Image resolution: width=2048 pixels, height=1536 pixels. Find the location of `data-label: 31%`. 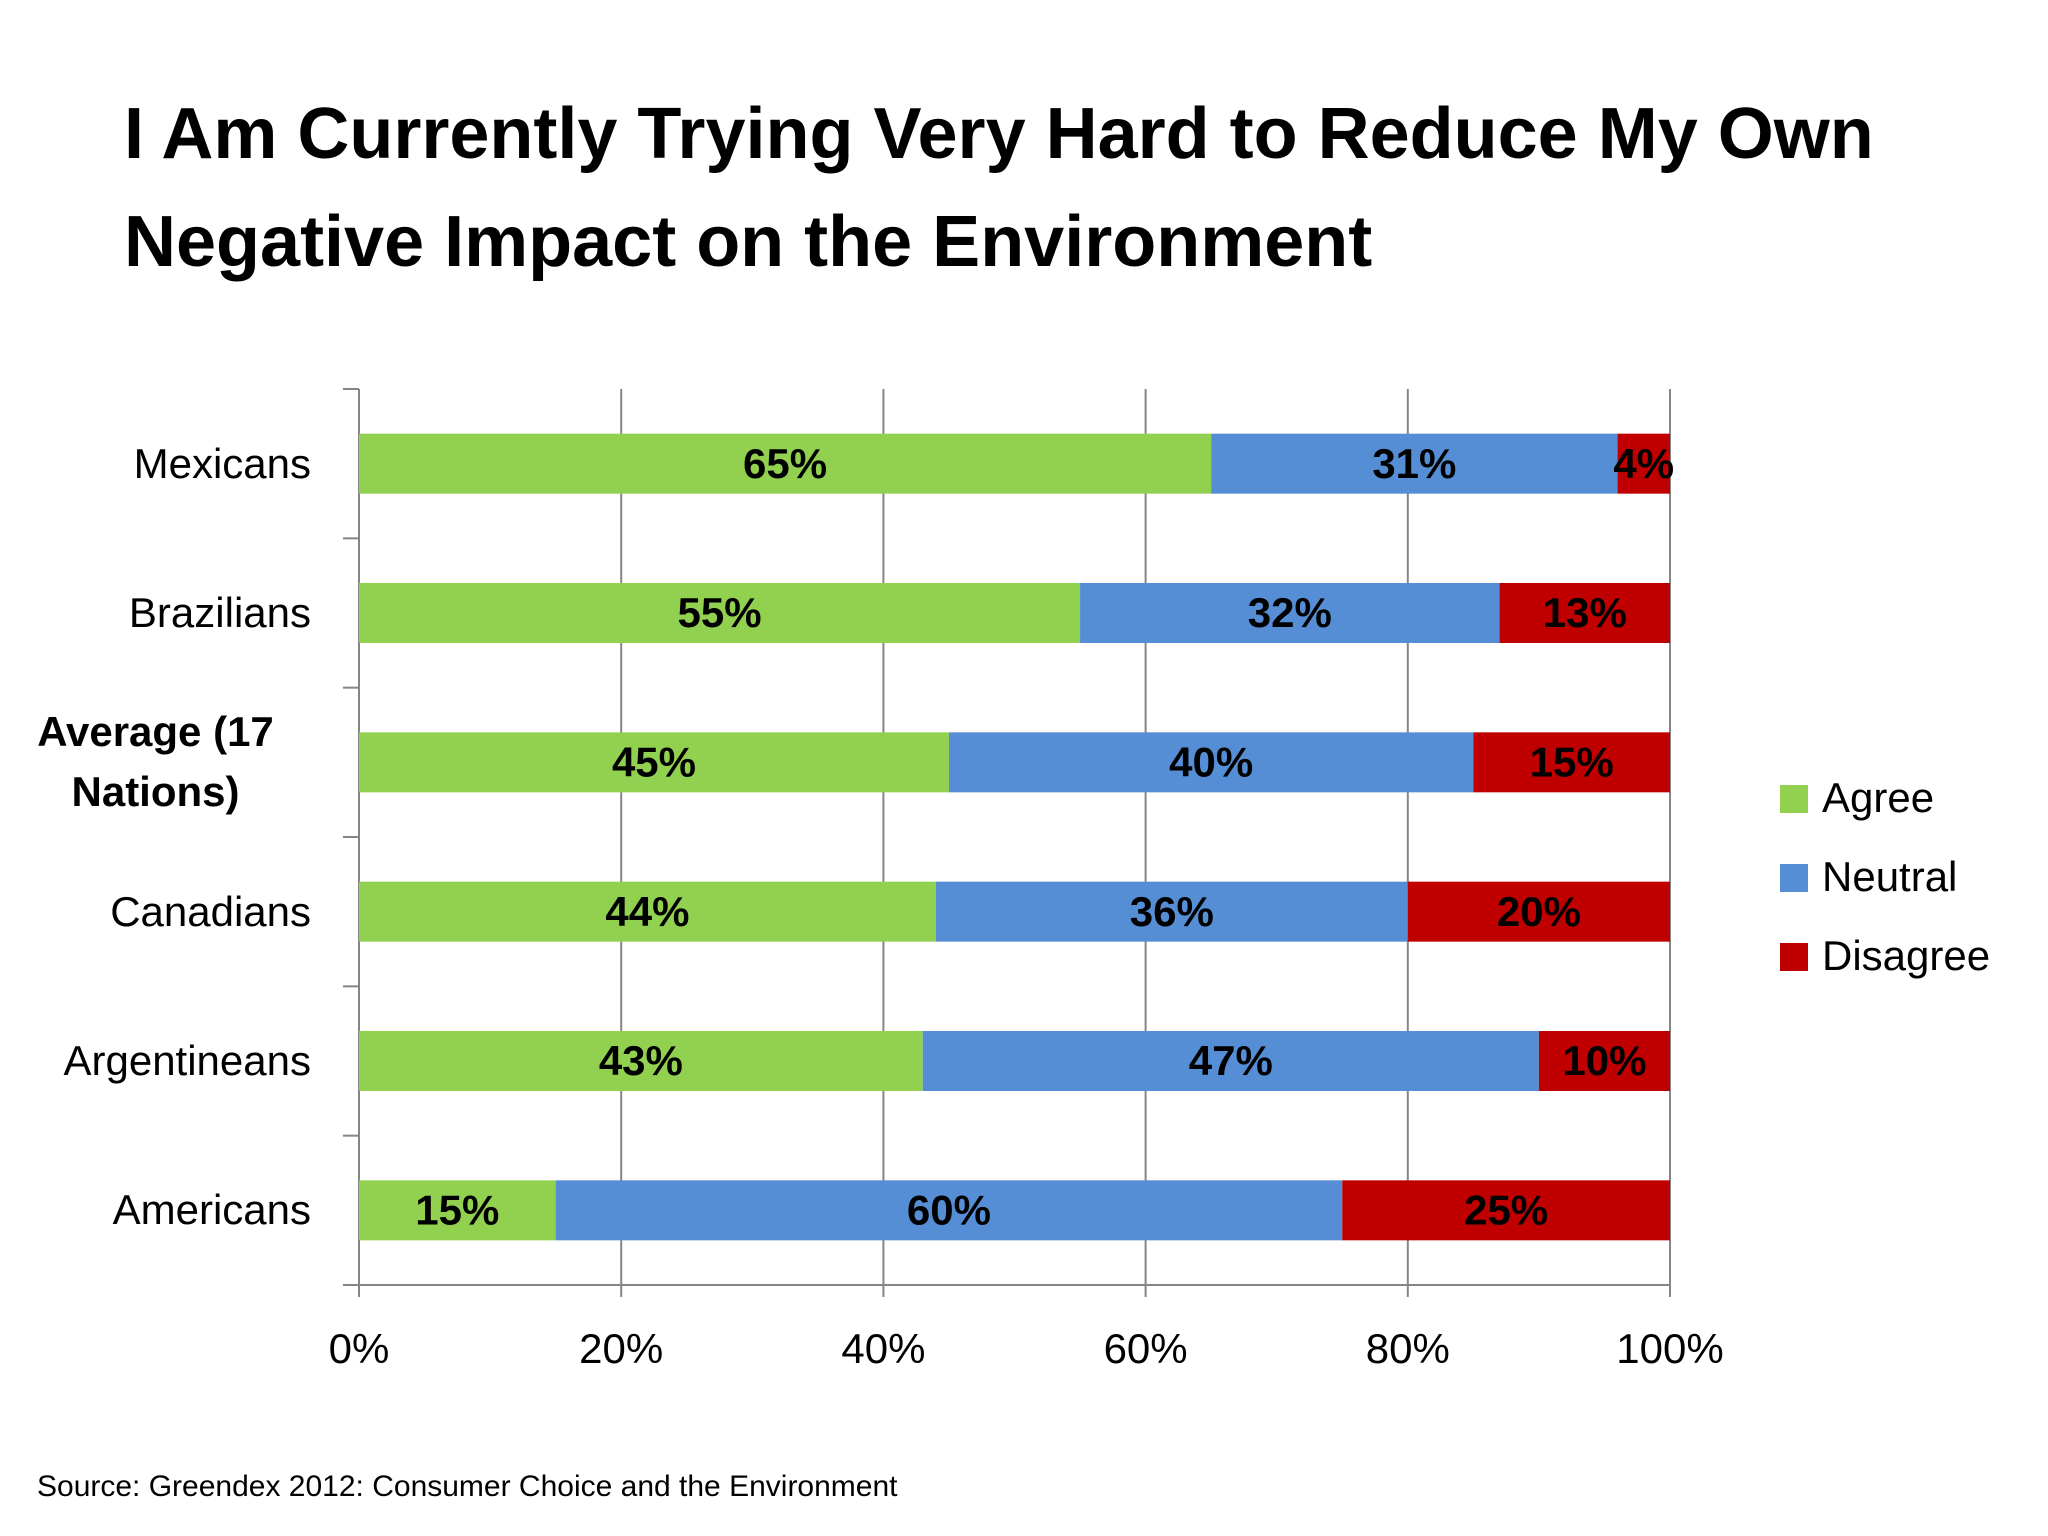

data-label: 31% is located at coordinates (1414, 463).